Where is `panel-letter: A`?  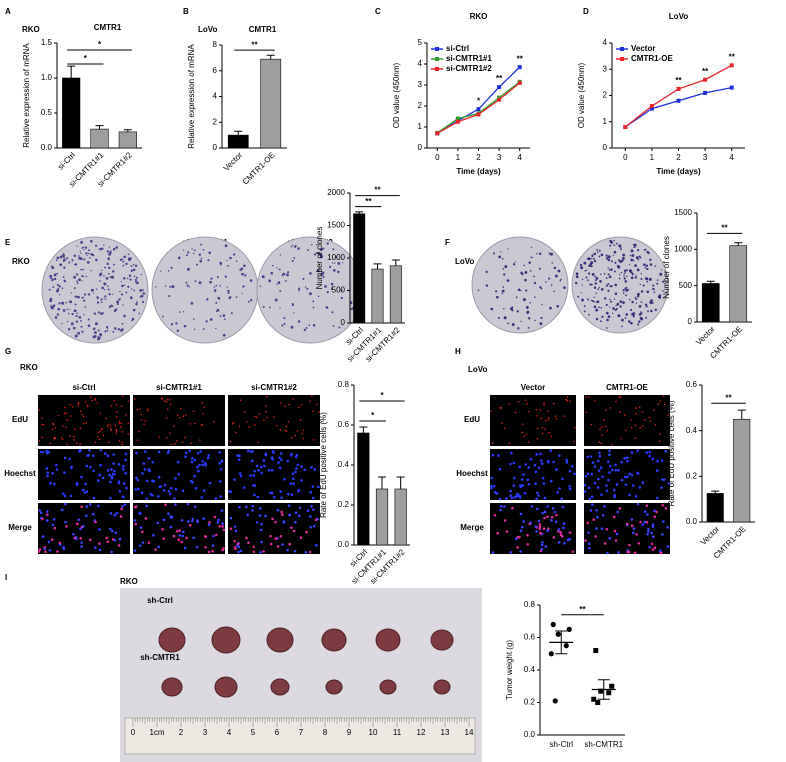
panel-letter: A is located at coordinates (8, 11).